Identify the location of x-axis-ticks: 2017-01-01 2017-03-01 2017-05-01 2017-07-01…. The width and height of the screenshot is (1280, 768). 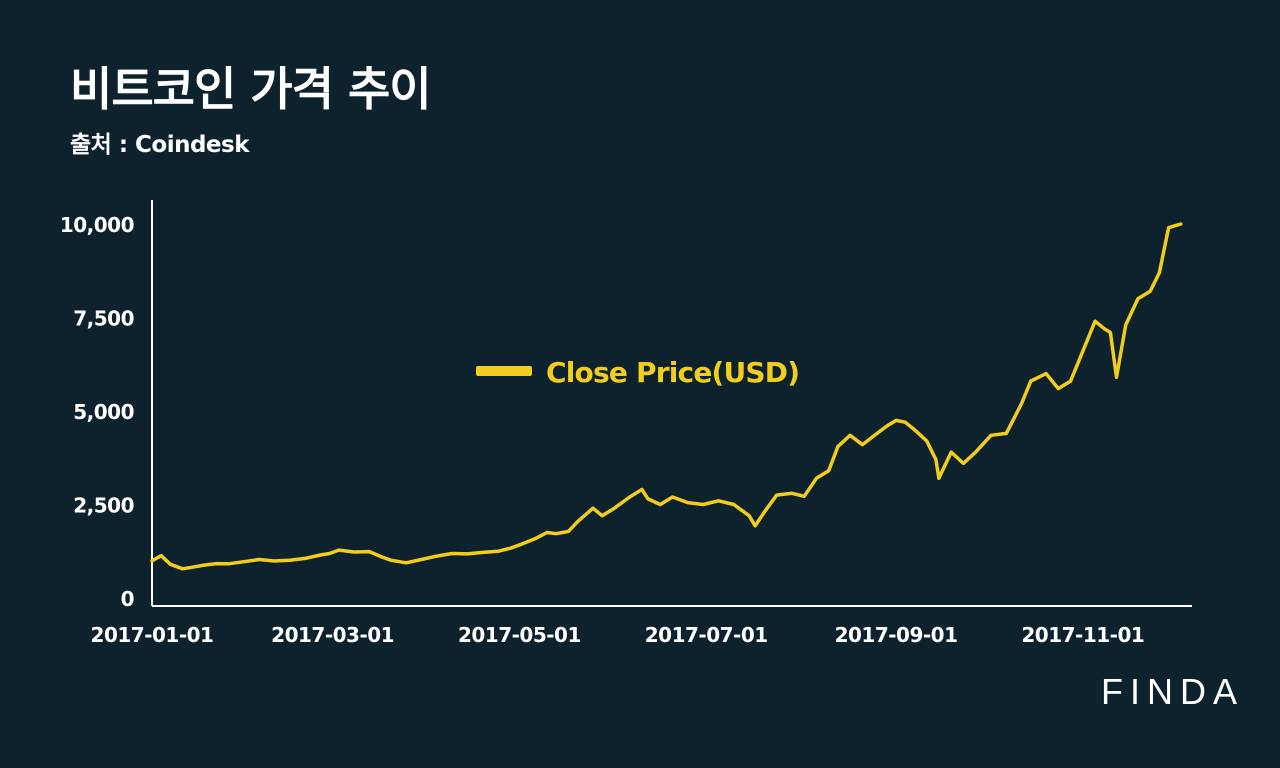
(618, 635).